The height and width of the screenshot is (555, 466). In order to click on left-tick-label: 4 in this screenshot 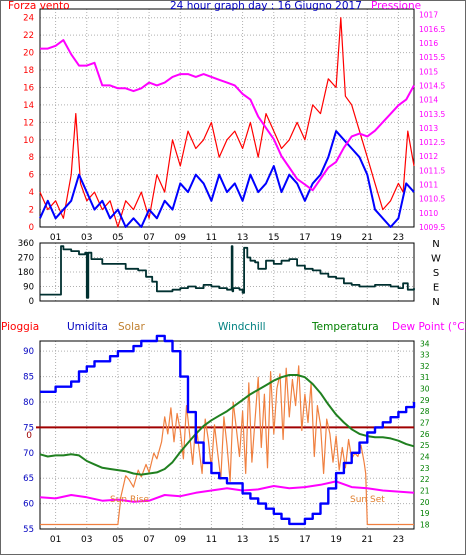, I will do `click(31, 193)`.